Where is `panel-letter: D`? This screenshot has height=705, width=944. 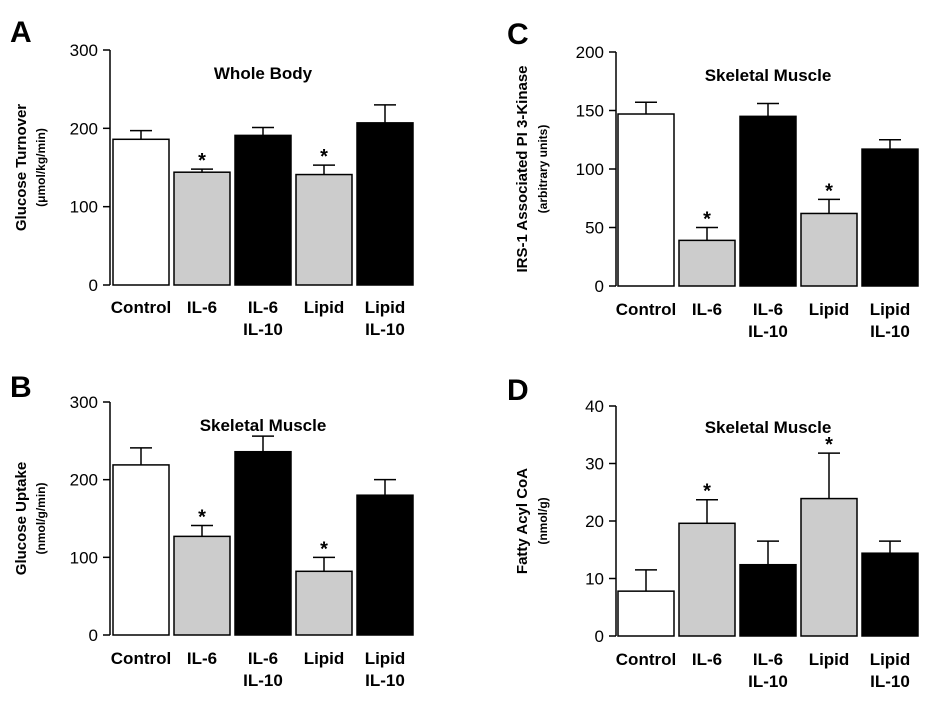
panel-letter: D is located at coordinates (518, 390).